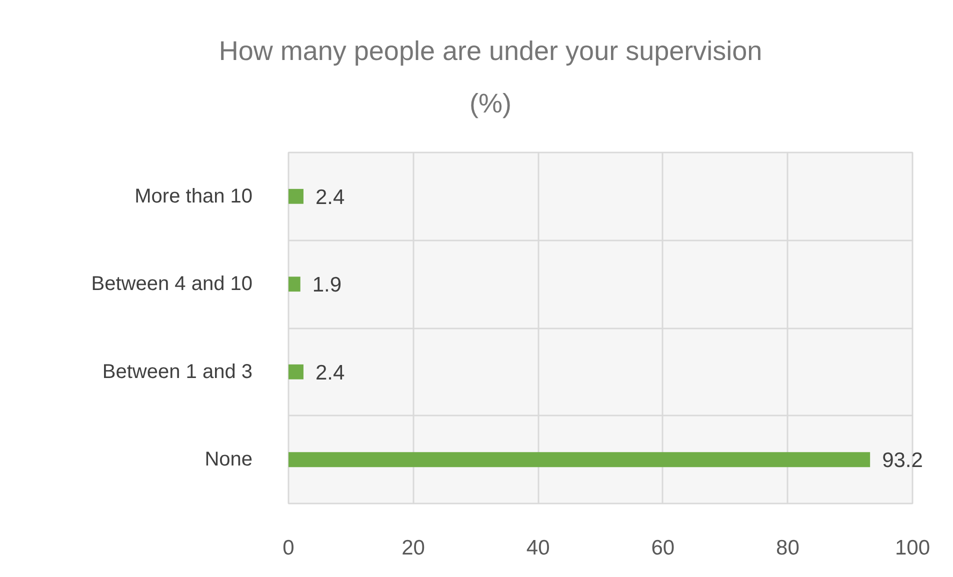 The height and width of the screenshot is (577, 953). I want to click on x-tick-label: 40, so click(538, 548).